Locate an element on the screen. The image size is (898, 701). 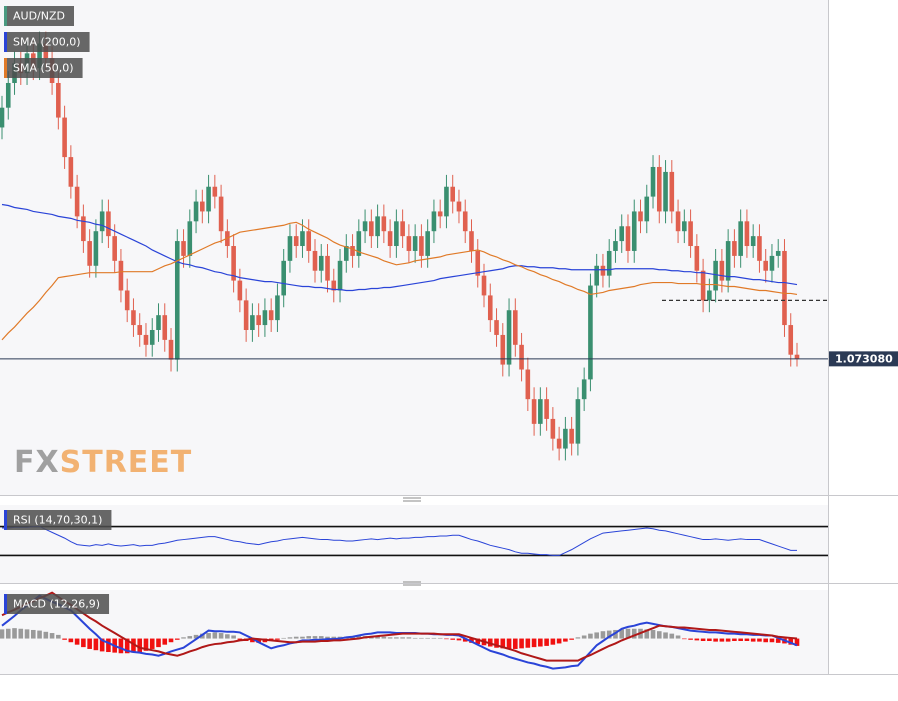
legend-title: MACD (12,26,9) is located at coordinates (57, 604).